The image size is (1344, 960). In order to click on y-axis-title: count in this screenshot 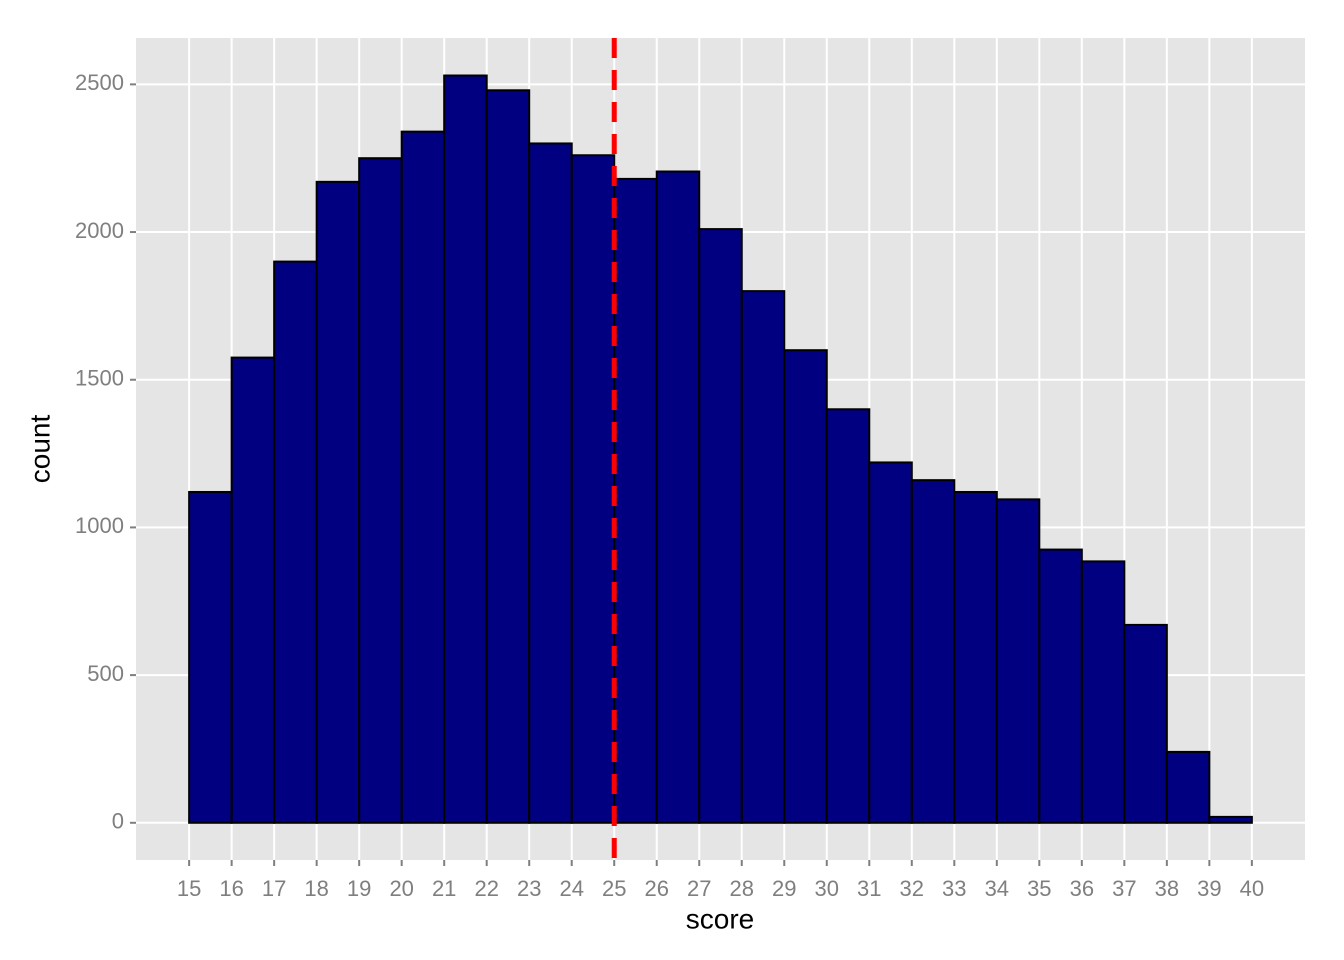, I will do `click(39, 449)`.